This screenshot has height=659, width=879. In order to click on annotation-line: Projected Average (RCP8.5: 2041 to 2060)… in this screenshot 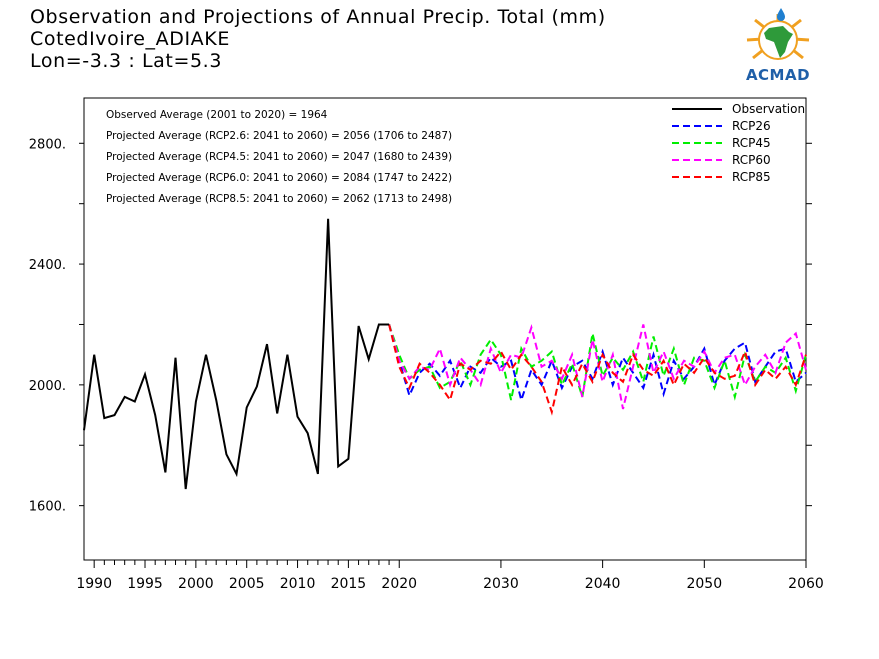, I will do `click(279, 199)`.